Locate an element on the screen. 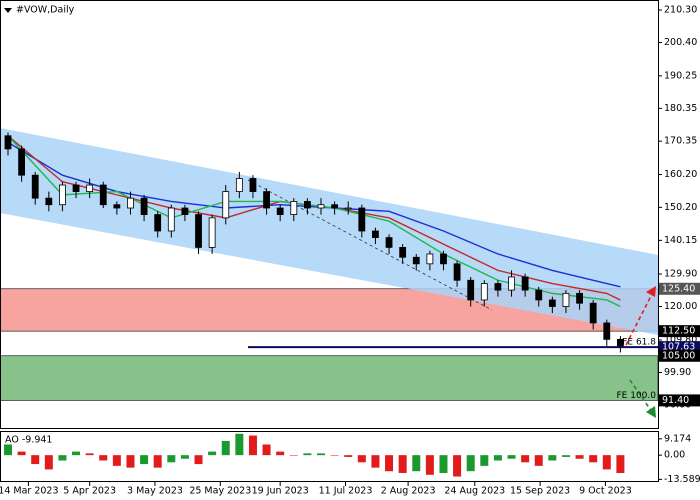 The image size is (700, 500). x-tick-label: 24 Aug 2023 is located at coordinates (474, 491).